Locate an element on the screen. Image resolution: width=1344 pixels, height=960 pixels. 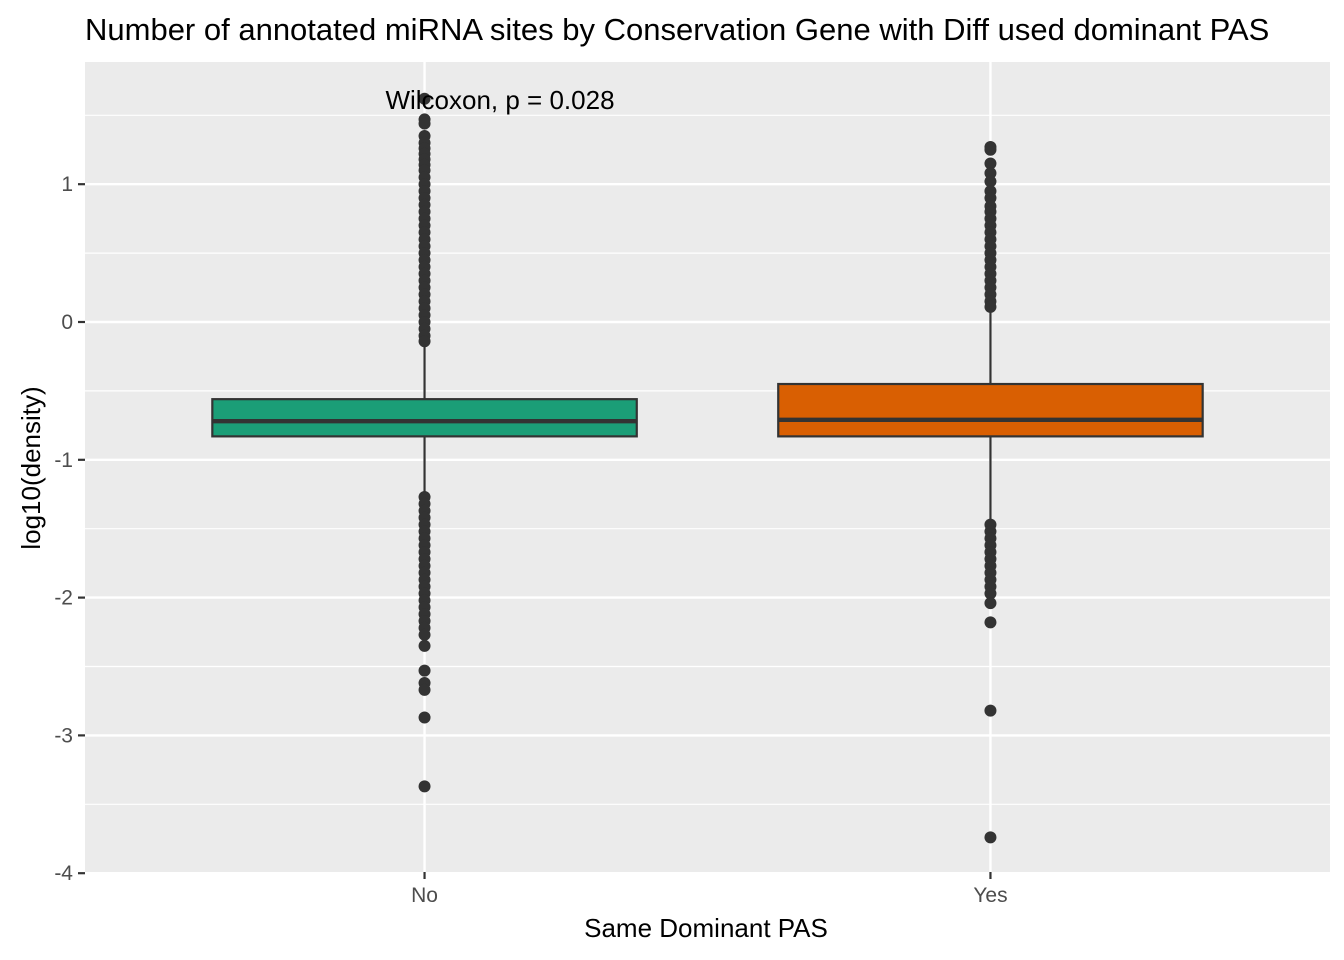
y-tick-label: -4 is located at coordinates (63, 873).